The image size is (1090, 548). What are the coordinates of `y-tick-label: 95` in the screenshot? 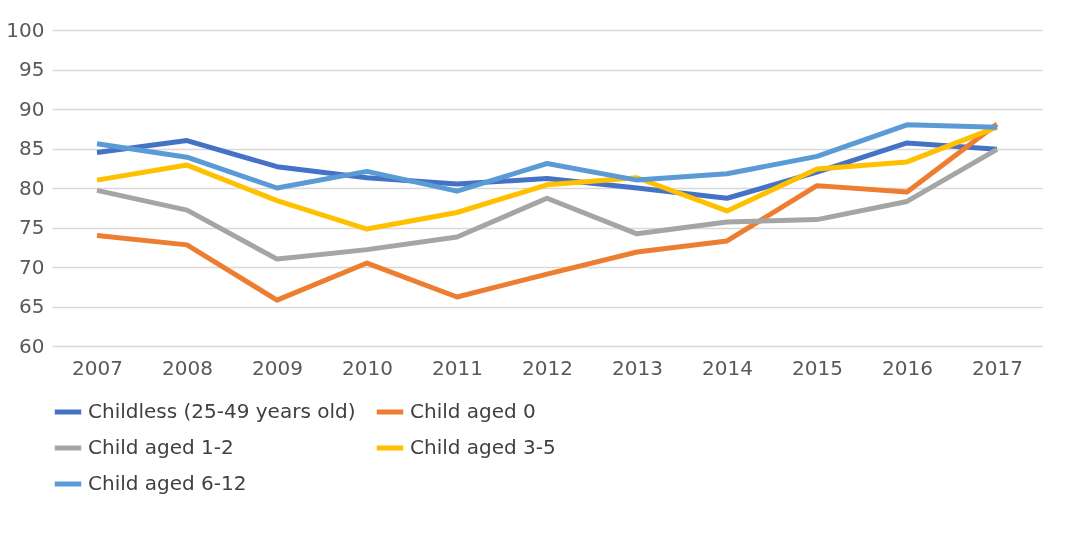 It's located at (32, 69).